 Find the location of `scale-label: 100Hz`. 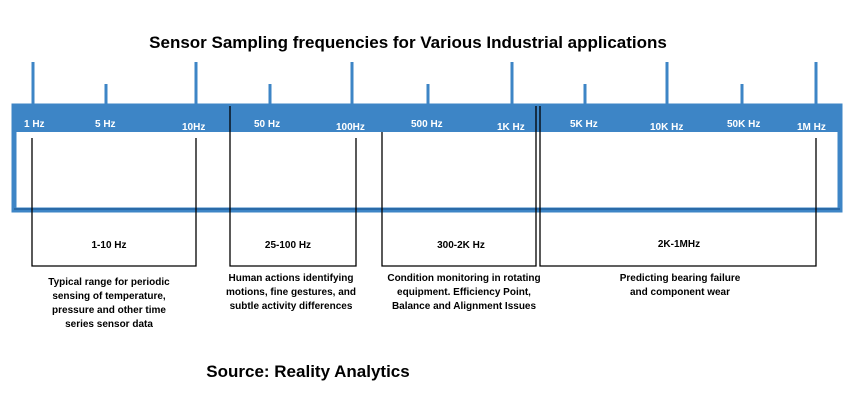

scale-label: 100Hz is located at coordinates (350, 127).